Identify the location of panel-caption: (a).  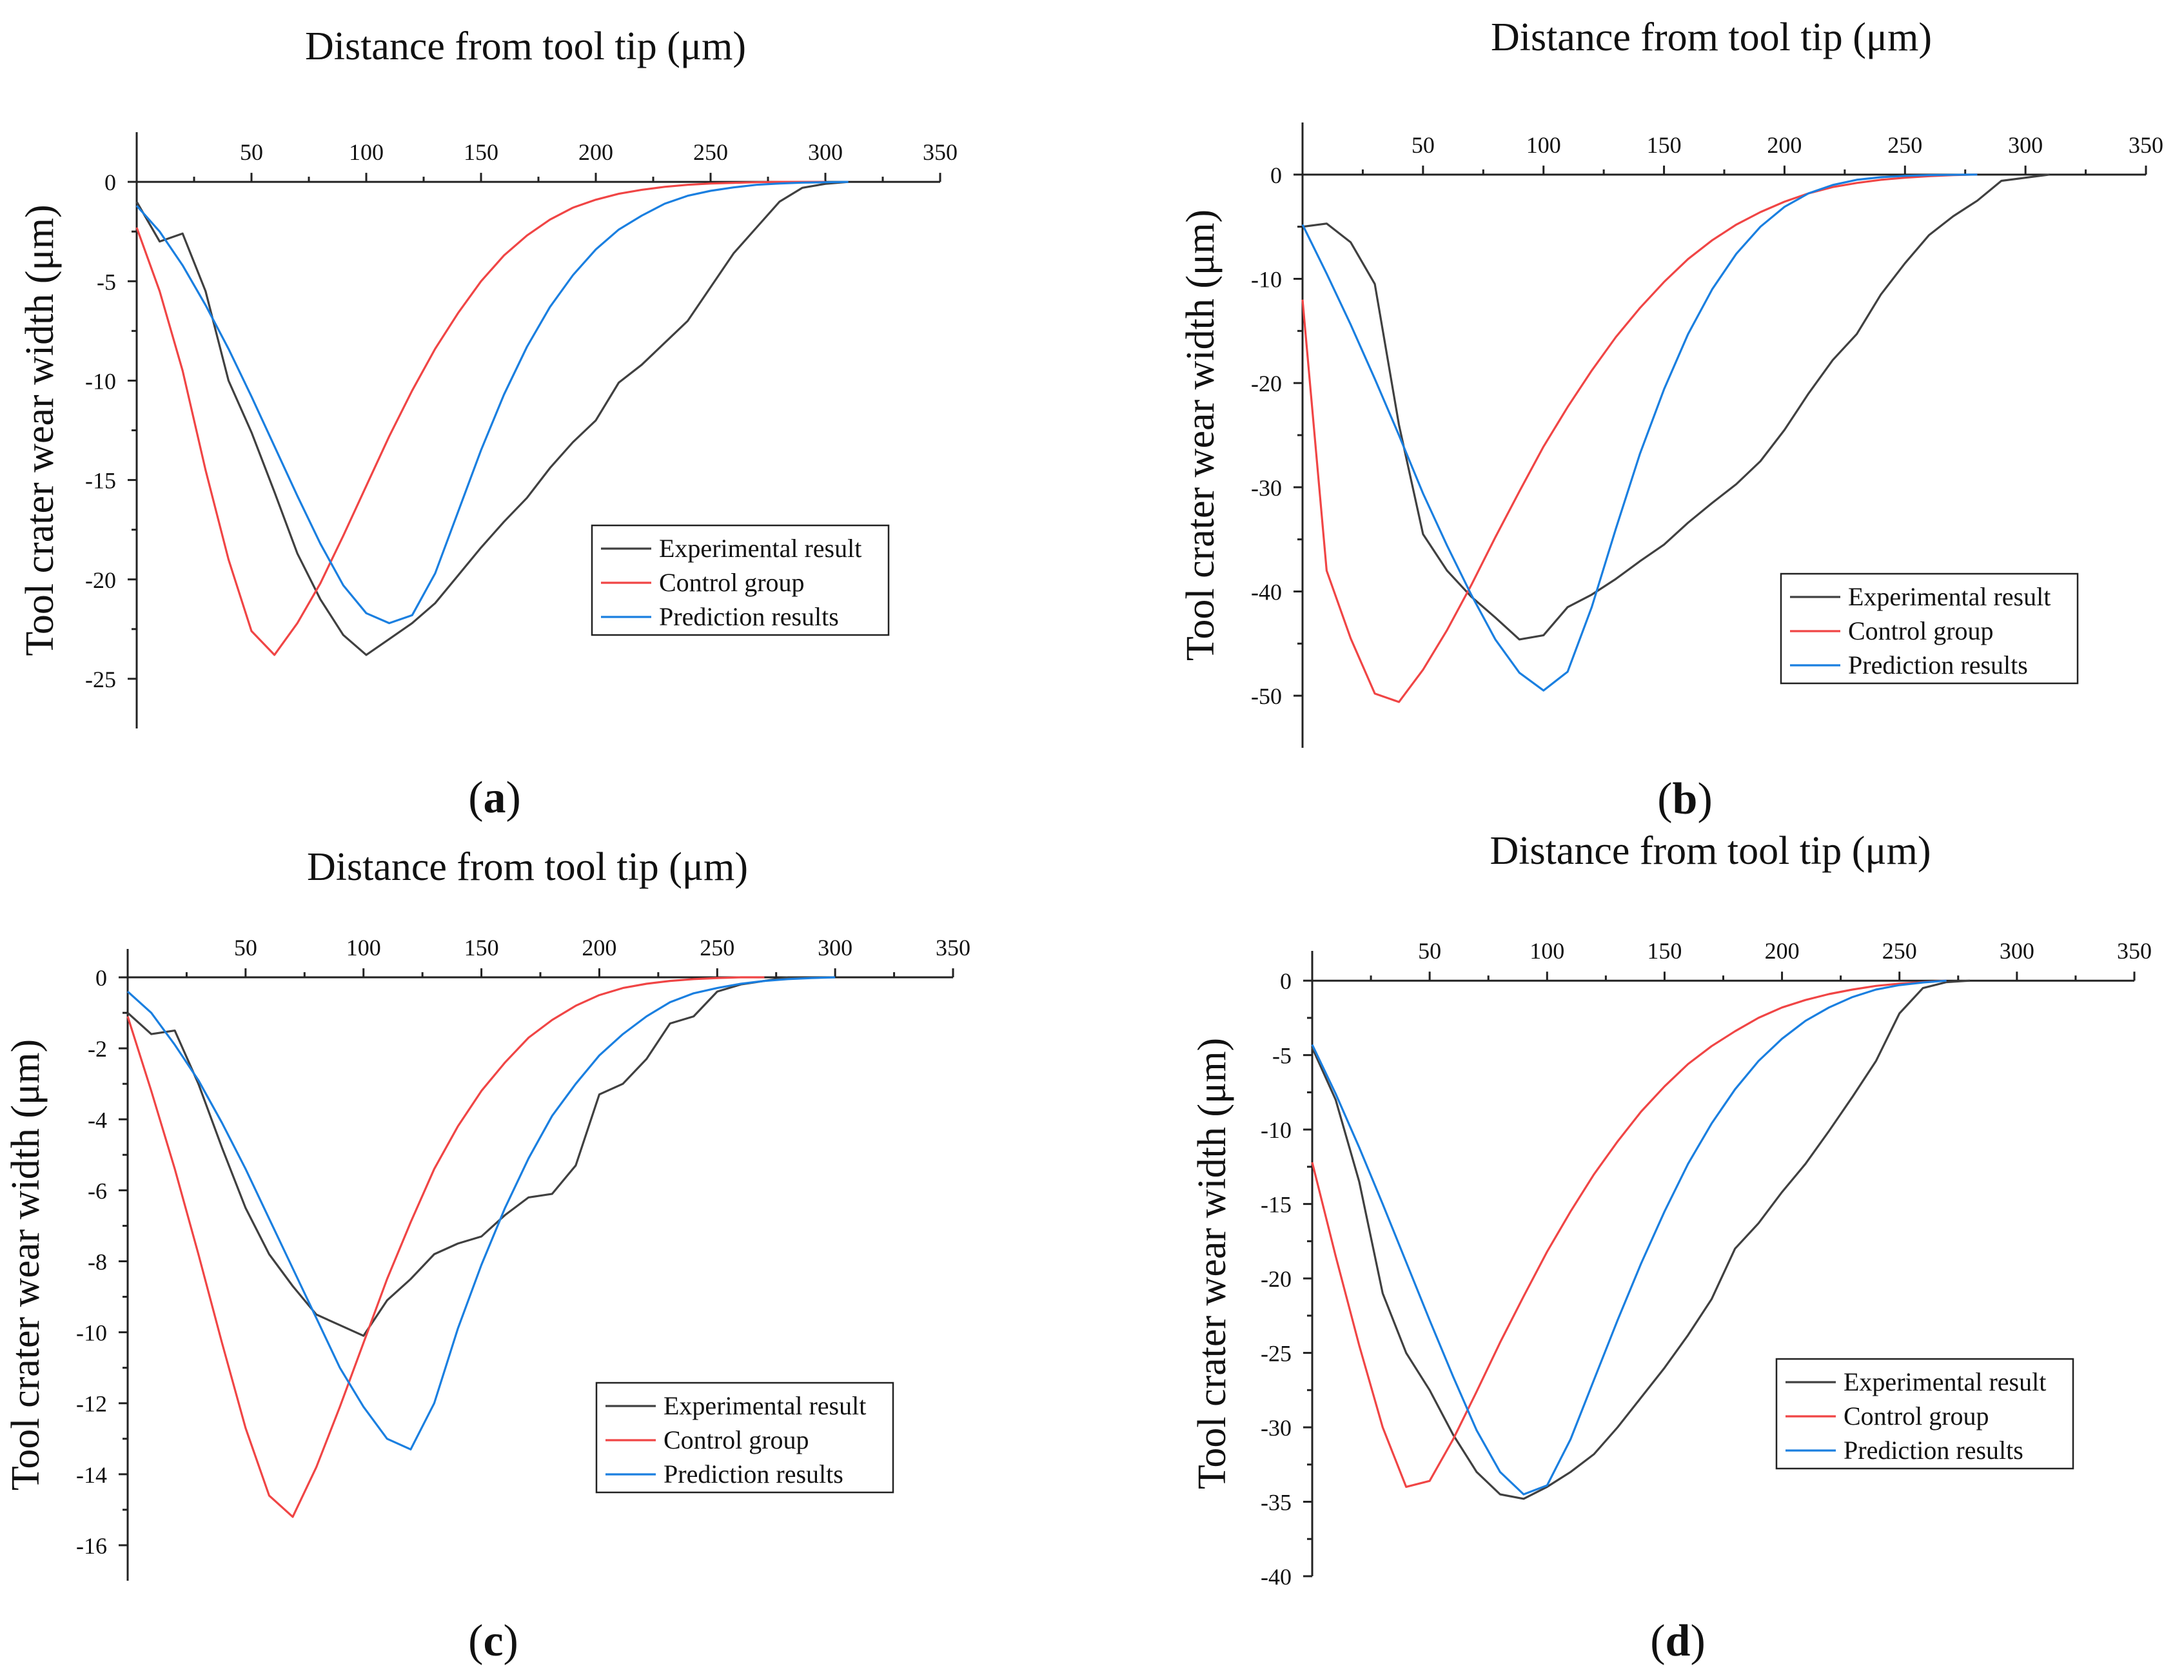
(494, 798).